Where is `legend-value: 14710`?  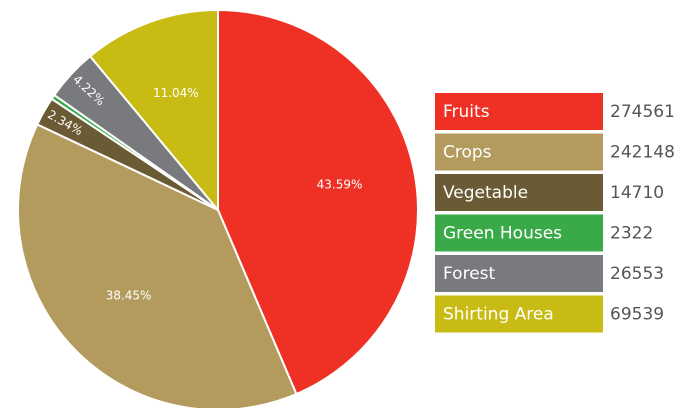 legend-value: 14710 is located at coordinates (637, 193).